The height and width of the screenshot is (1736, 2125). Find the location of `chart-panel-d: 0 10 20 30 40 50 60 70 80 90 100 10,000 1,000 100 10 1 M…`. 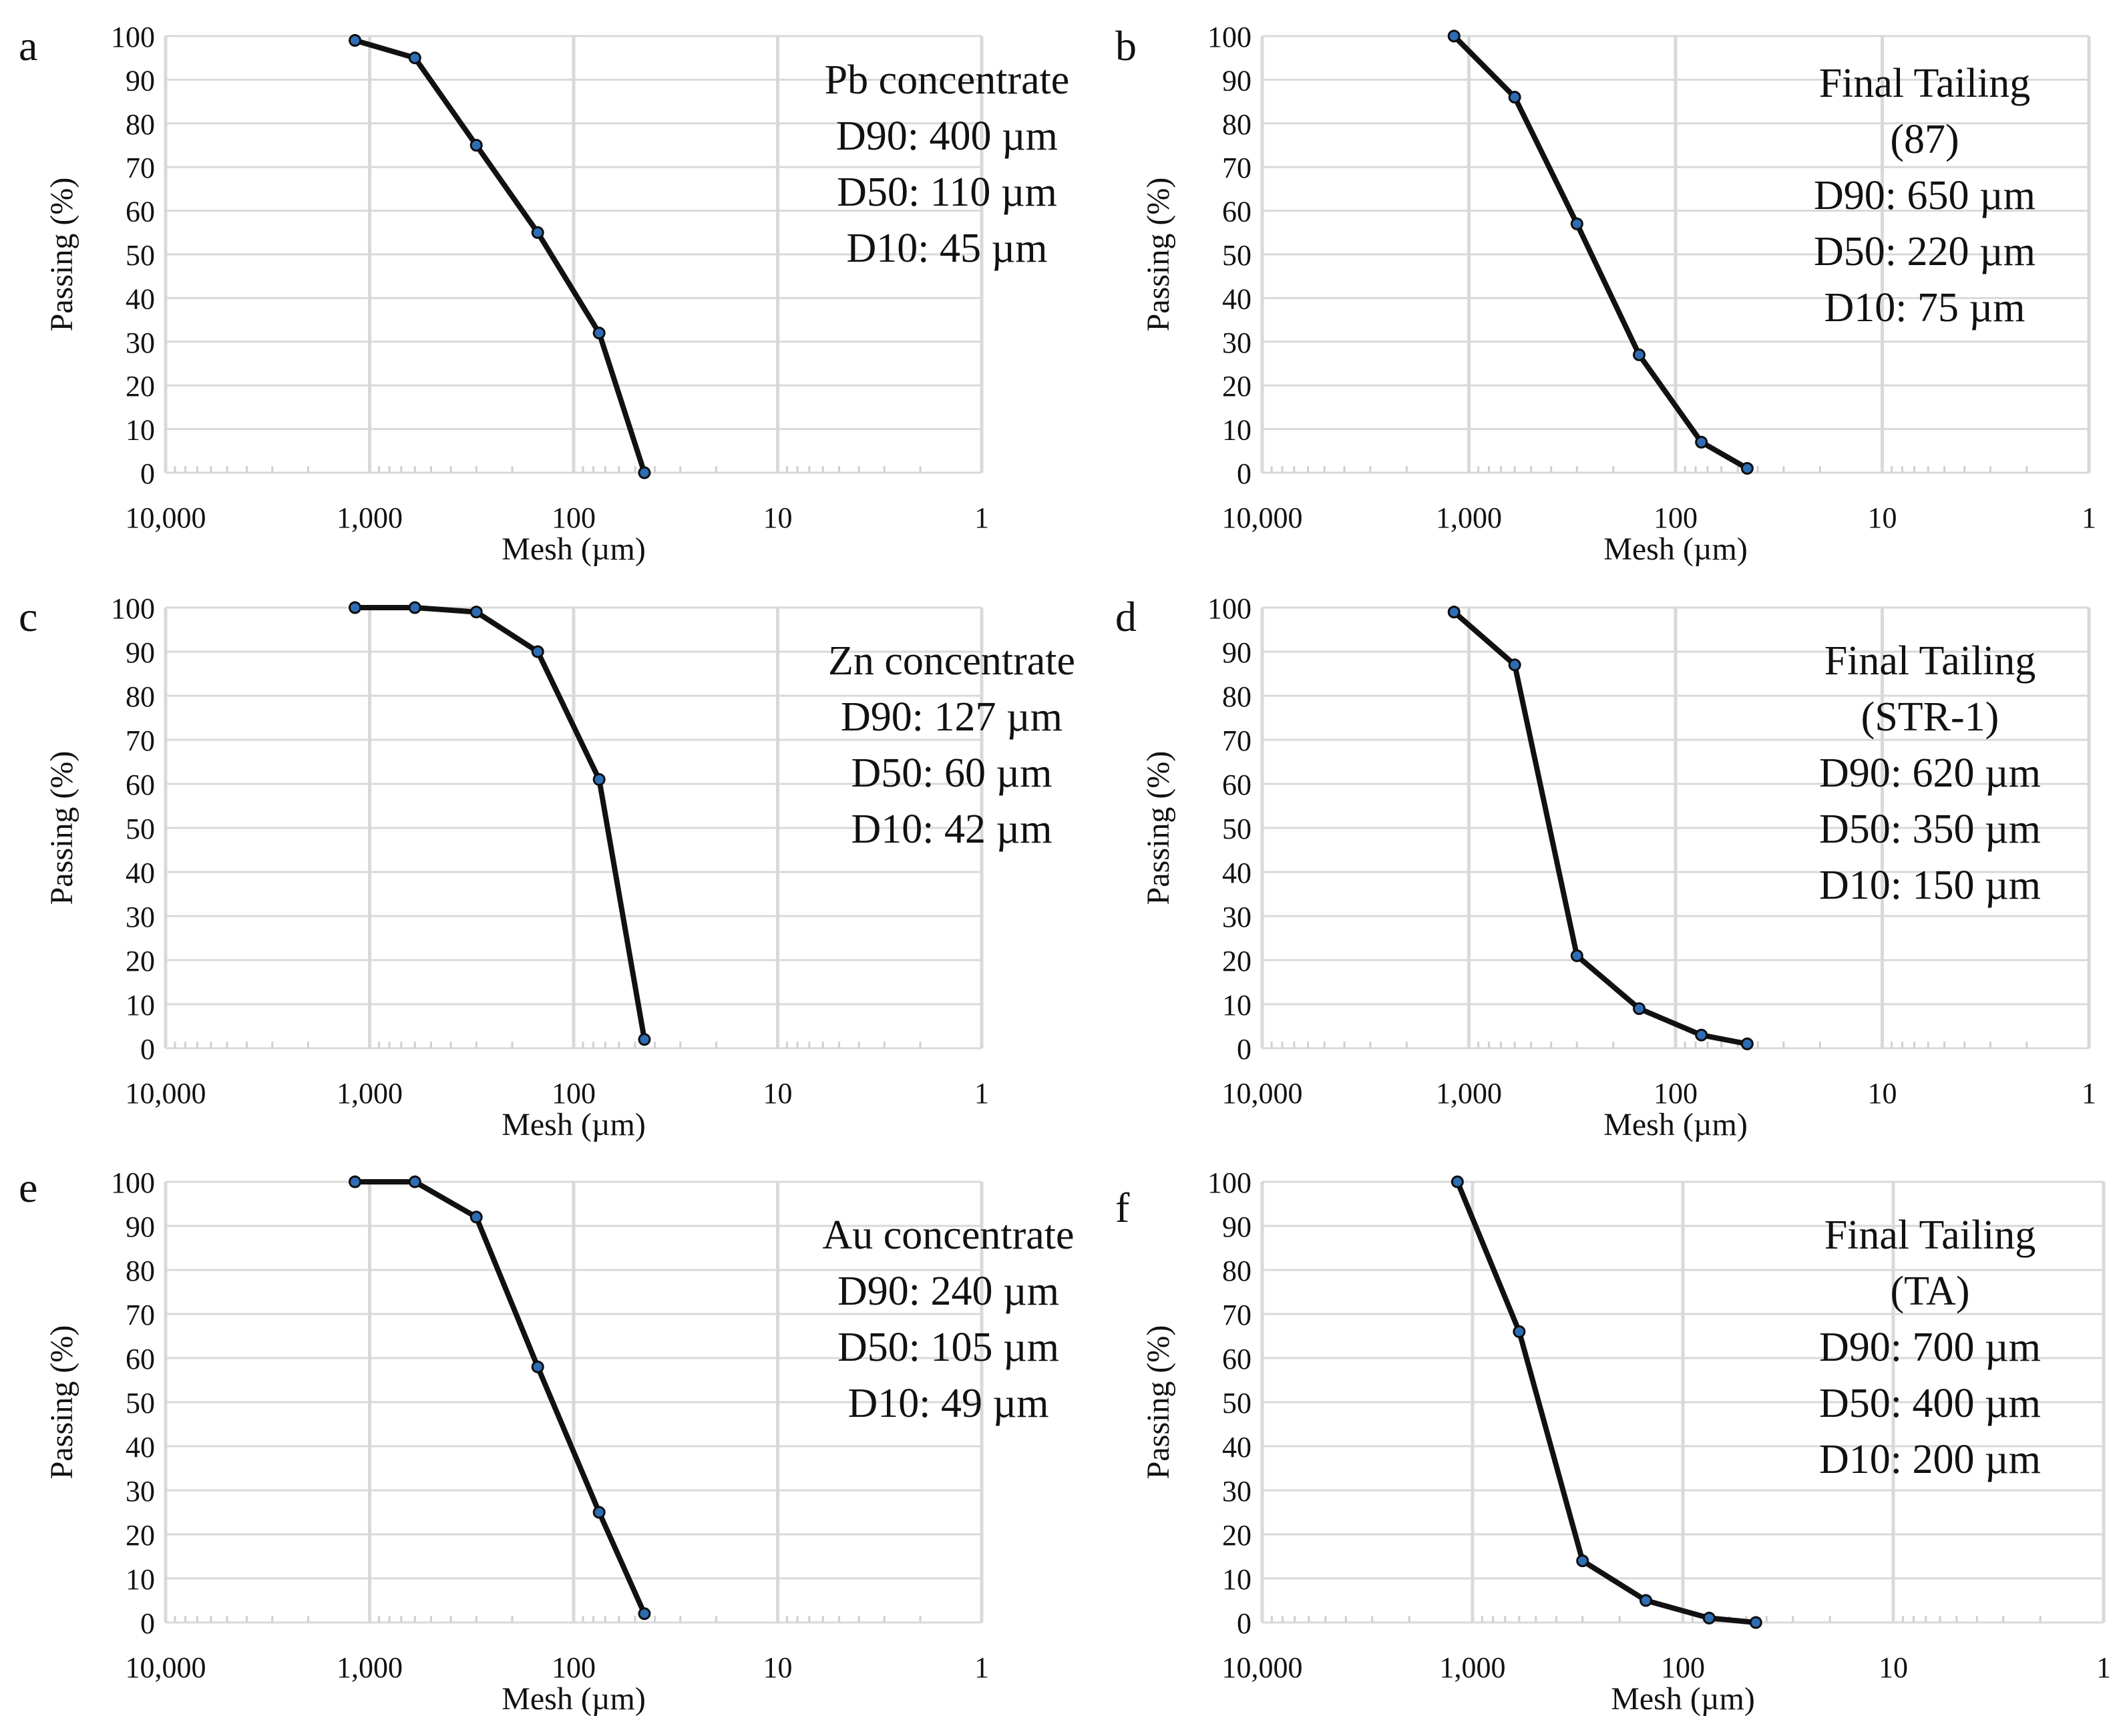

chart-panel-d: 0 10 20 30 40 50 60 70 80 90 100 10,000 1,000 100 10 1 M… is located at coordinates (1606, 867).